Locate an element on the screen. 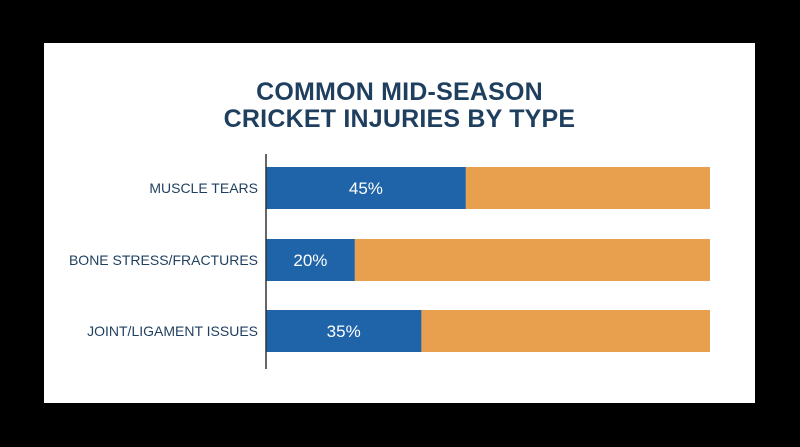  category-label: MUSCLE TEARS is located at coordinates (203, 188).